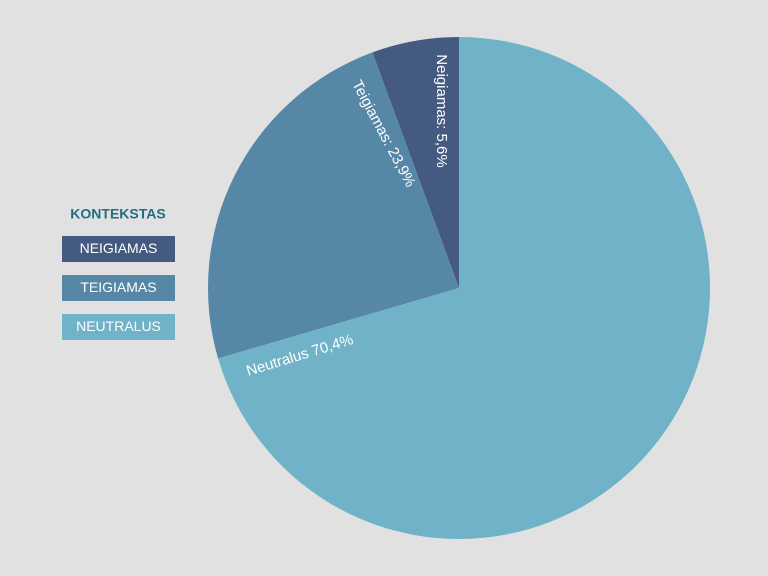  I want to click on legend-label: NEIGIAMAS, so click(119, 248).